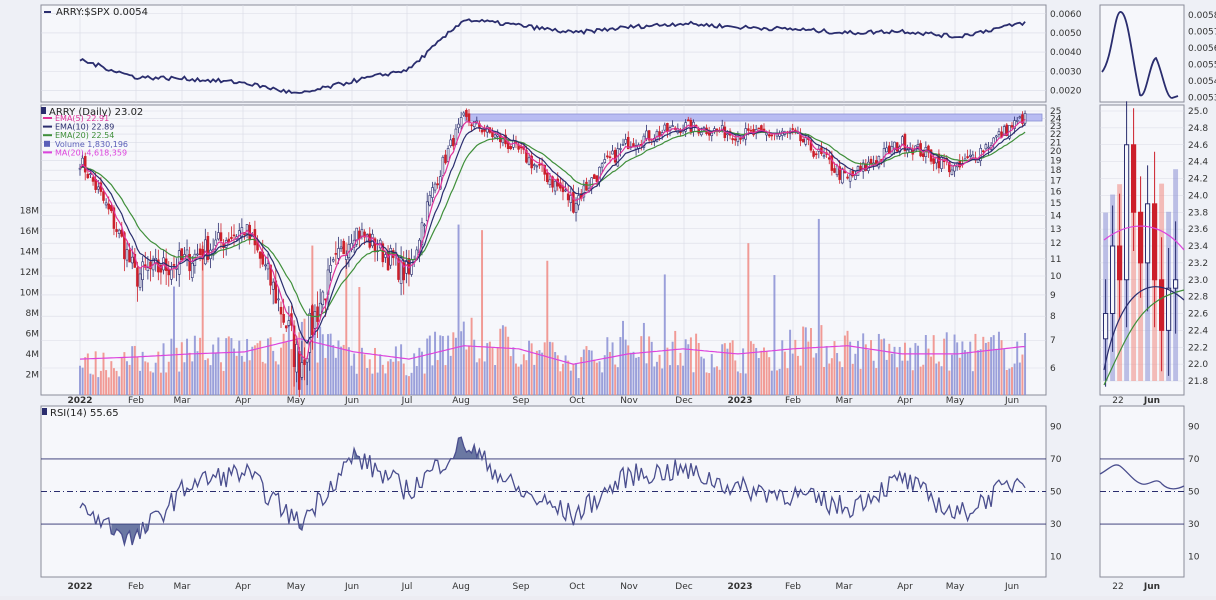  I want to click on ratio-tick-label: 0.0060, so click(1066, 15).